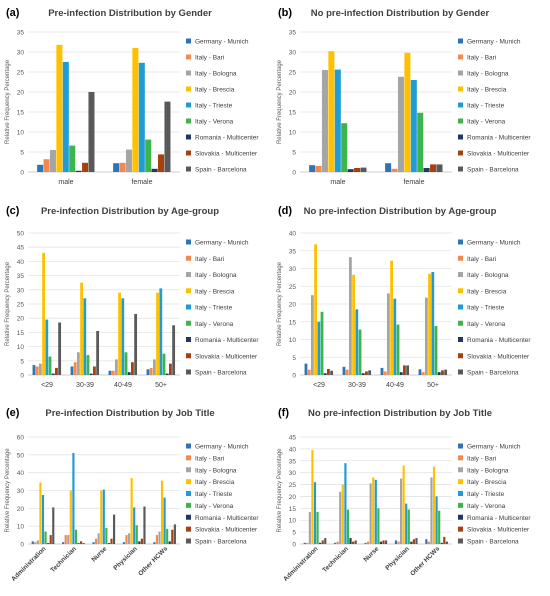  I want to click on y-axis-label: Relative Frequency Percentage, so click(280, 490).